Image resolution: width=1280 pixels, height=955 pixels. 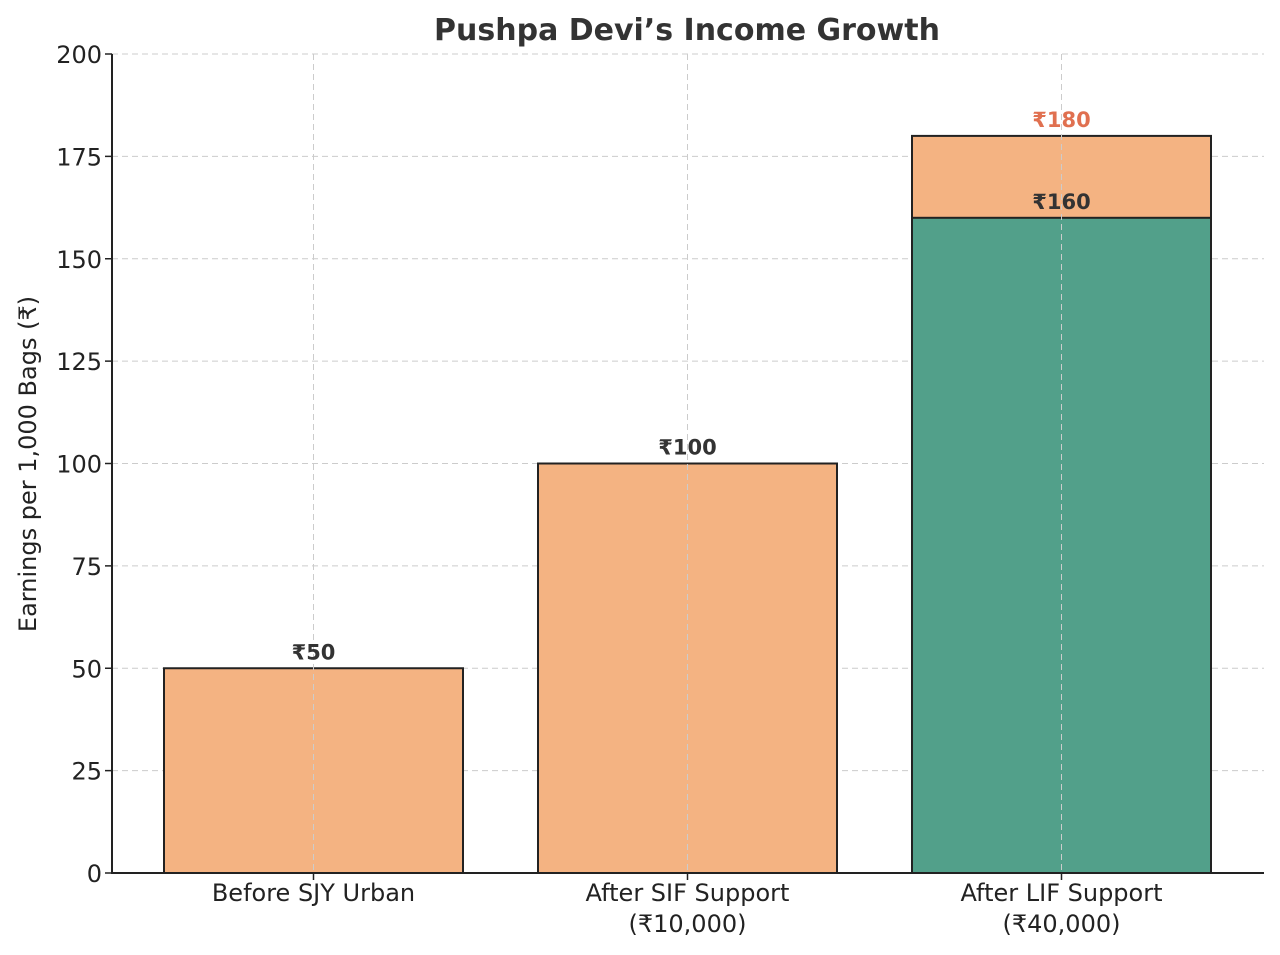 I want to click on y-tick-label: 50, so click(x=86, y=669).